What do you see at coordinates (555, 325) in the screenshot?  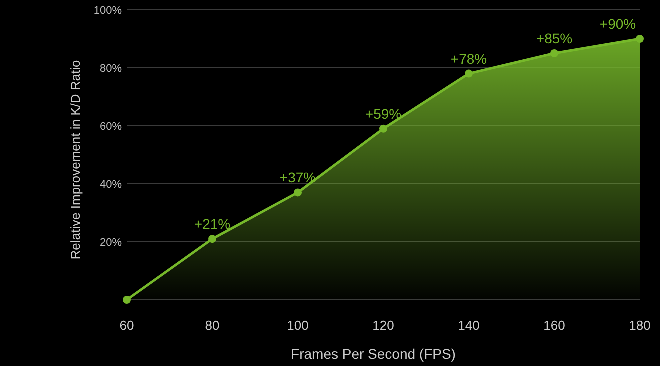 I see `x-tick-label: 160` at bounding box center [555, 325].